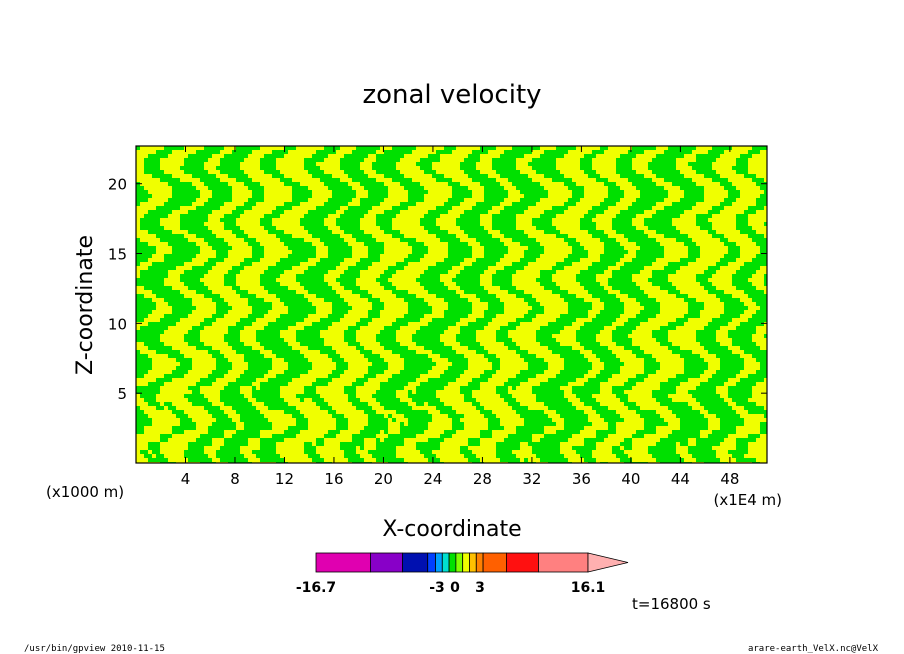 The image size is (904, 654). I want to click on x-tick-label: 16, so click(333, 479).